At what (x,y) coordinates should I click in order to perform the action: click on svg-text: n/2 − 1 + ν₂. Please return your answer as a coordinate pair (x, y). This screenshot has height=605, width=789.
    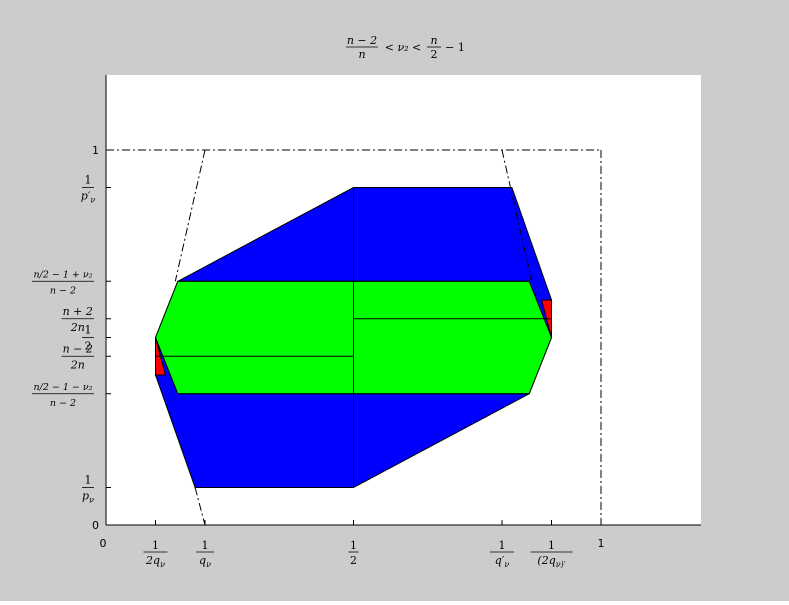
    Looking at the image, I should click on (63, 274).